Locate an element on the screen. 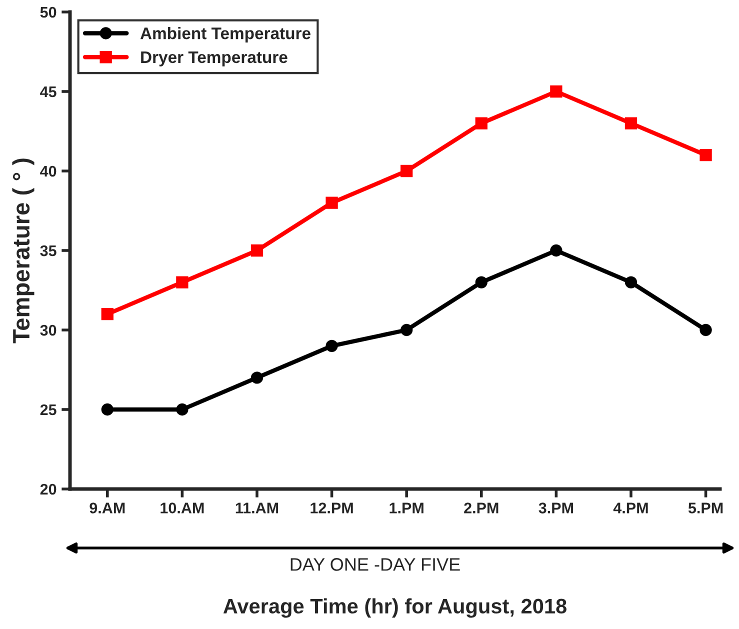 This screenshot has width=739, height=629. y-tick-label: 40 is located at coordinates (48, 171).